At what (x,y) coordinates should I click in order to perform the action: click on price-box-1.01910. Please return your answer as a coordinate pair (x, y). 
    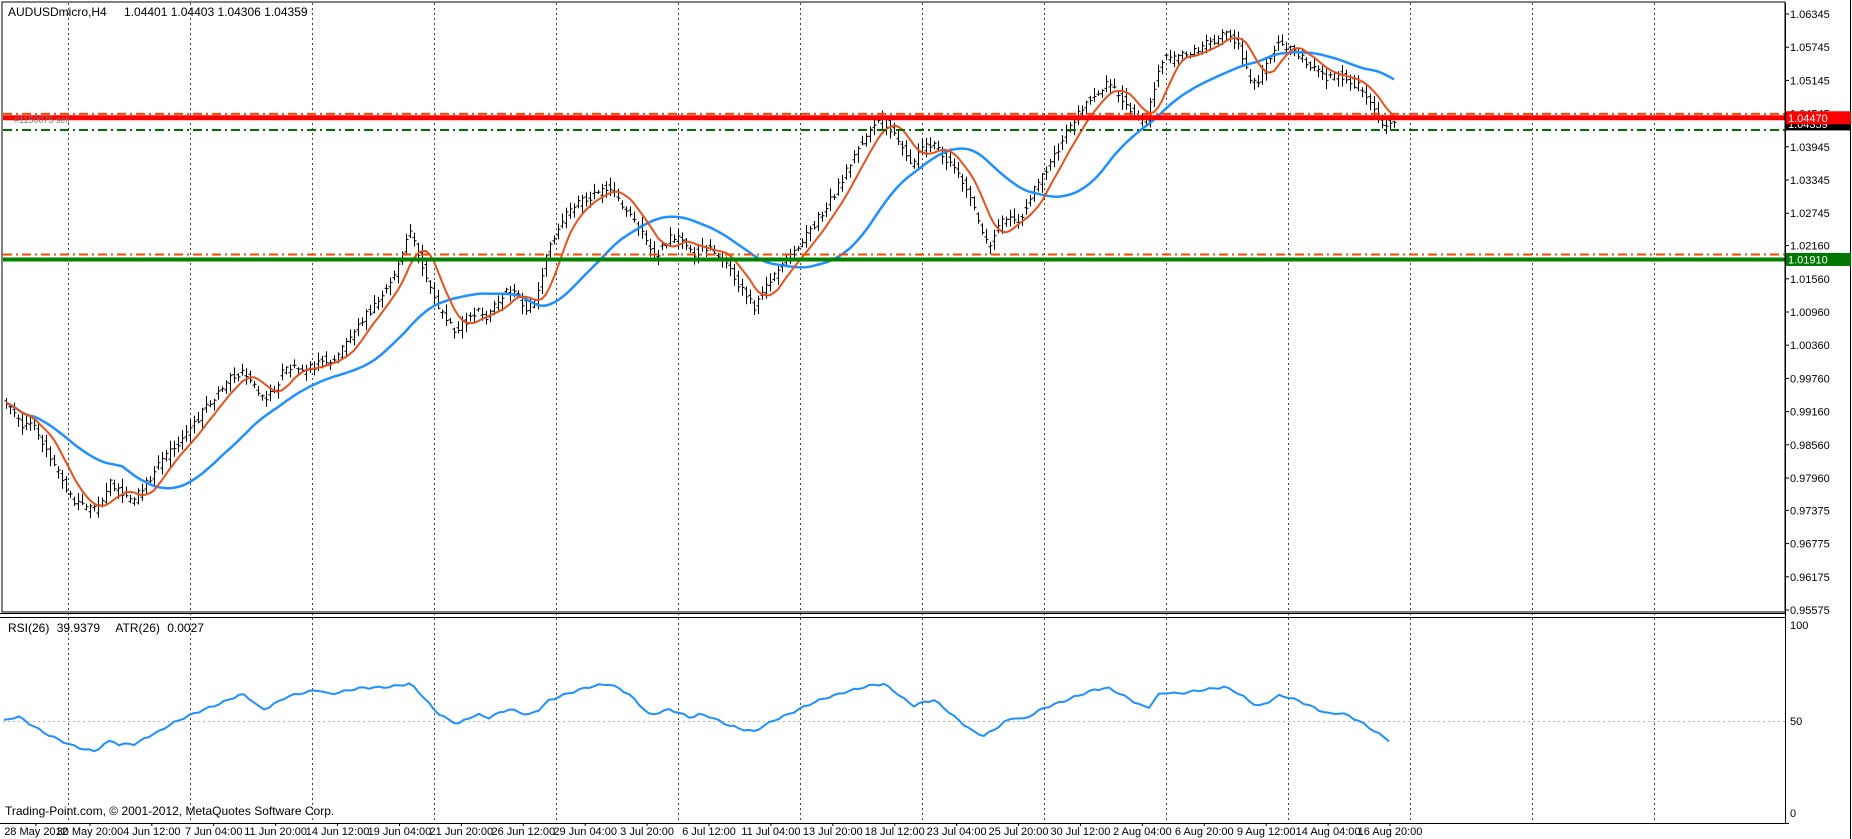
    Looking at the image, I should click on (1818, 259).